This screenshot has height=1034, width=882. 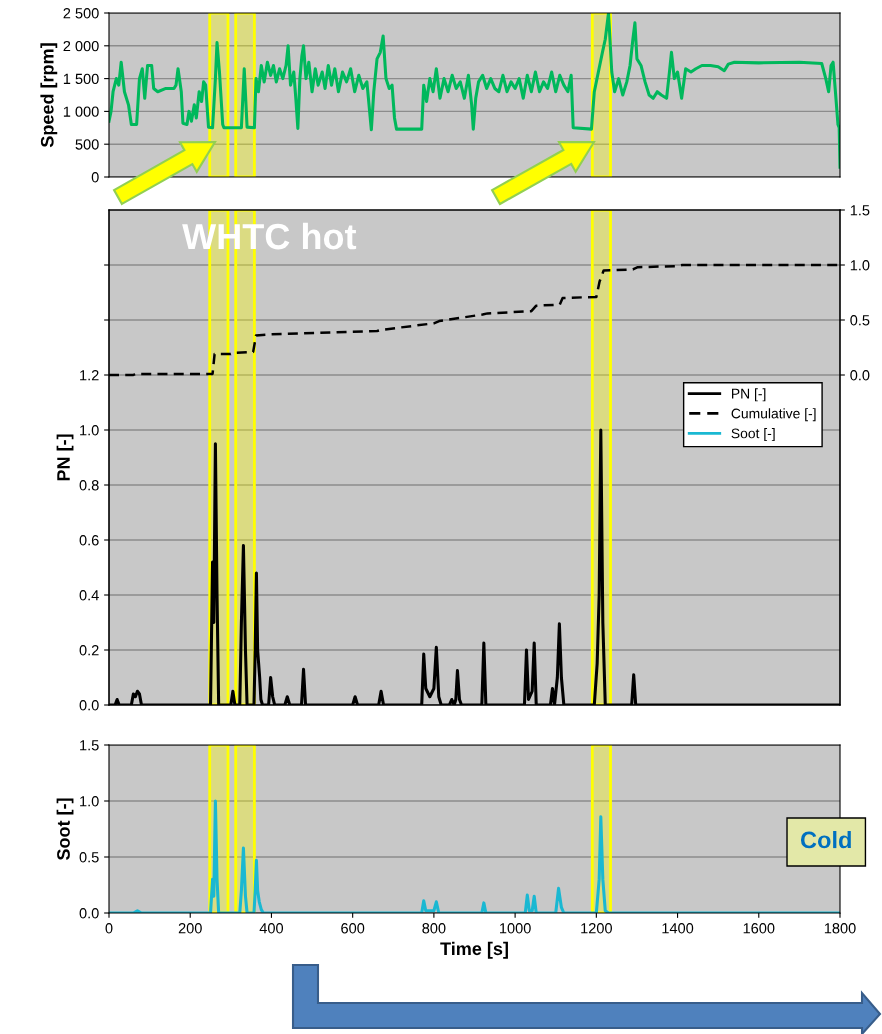 What do you see at coordinates (89, 650) in the screenshot?
I see `y-tick-label: 0.2` at bounding box center [89, 650].